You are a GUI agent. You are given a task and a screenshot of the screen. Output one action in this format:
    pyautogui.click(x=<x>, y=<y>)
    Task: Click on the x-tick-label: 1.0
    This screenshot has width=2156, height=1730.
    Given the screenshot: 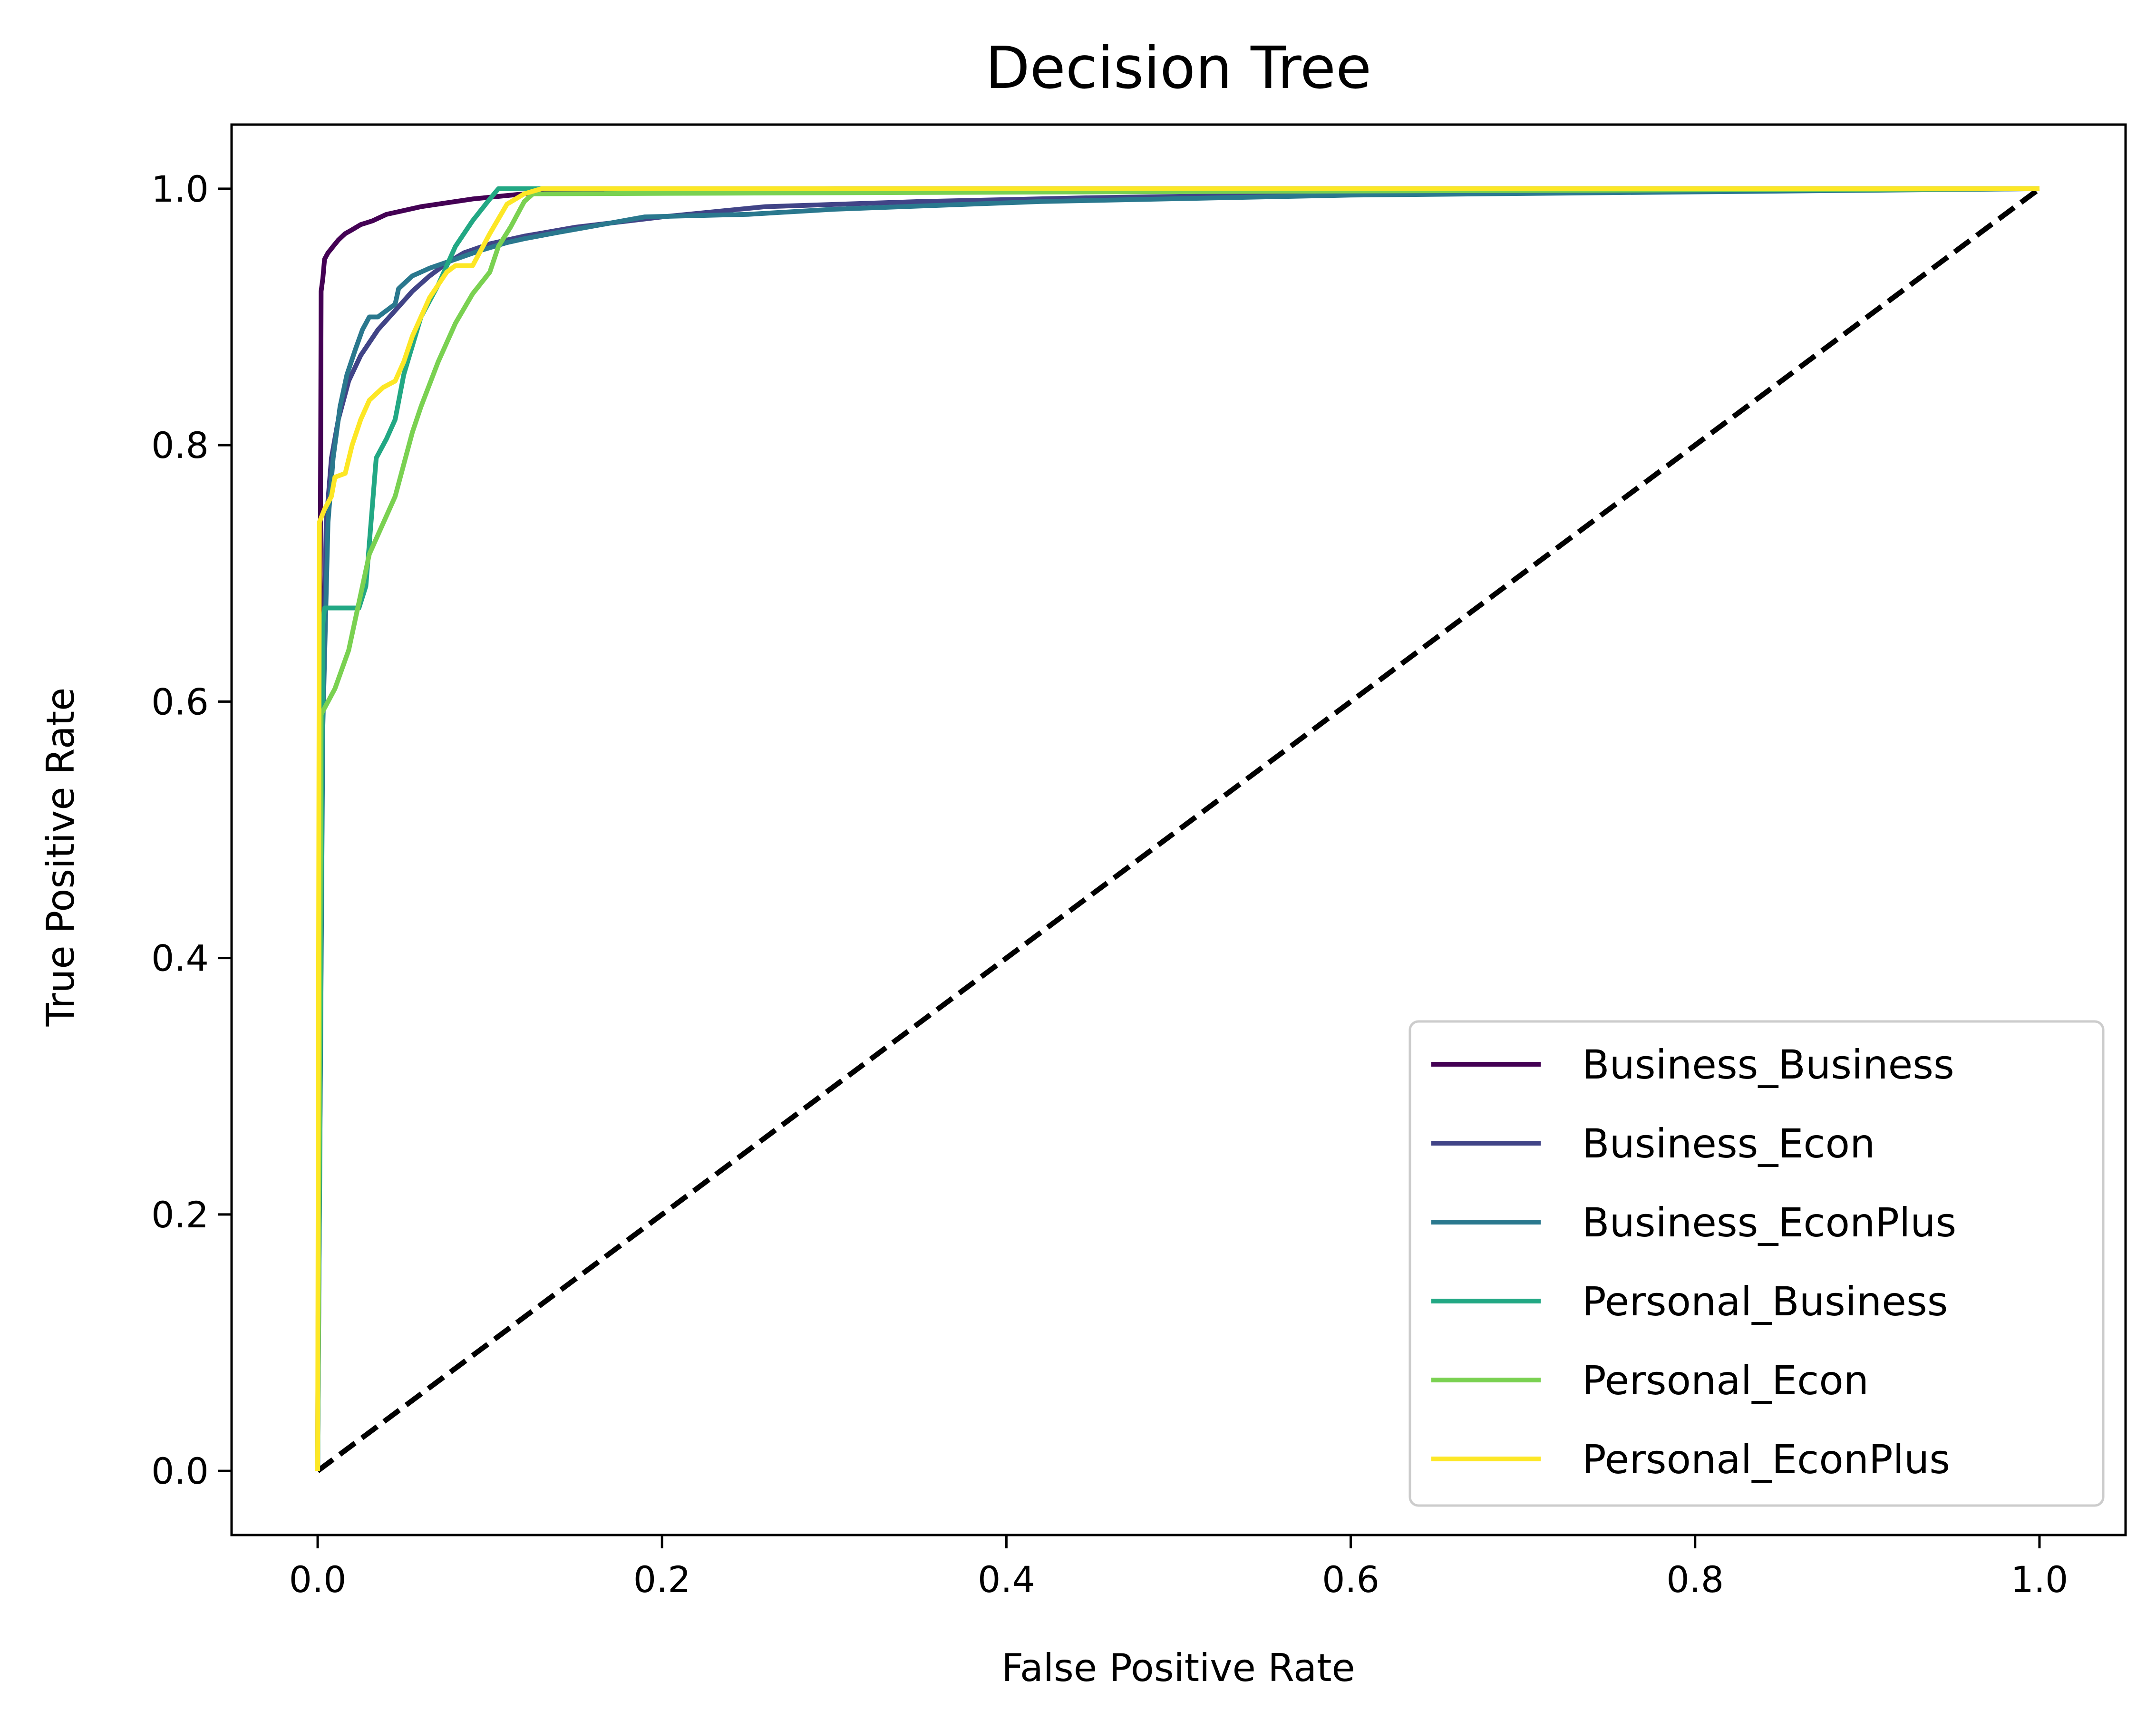 What is the action you would take?
    pyautogui.click(x=2040, y=1580)
    